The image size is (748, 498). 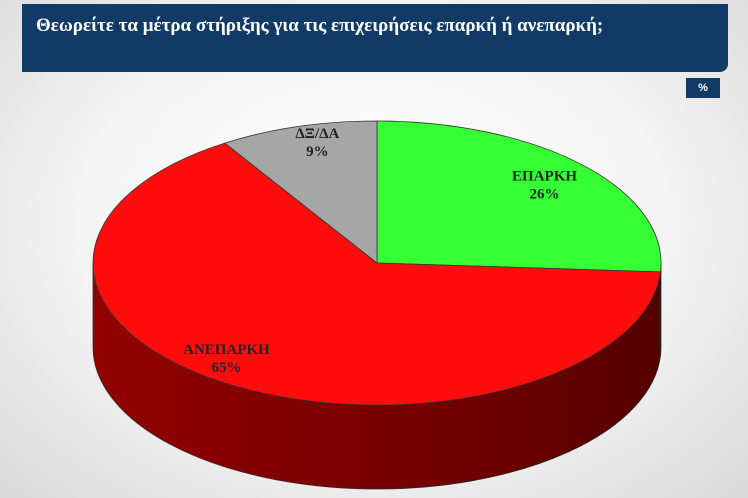 I want to click on slice-label-2: ΔΞ/ΔΑ, so click(x=317, y=134).